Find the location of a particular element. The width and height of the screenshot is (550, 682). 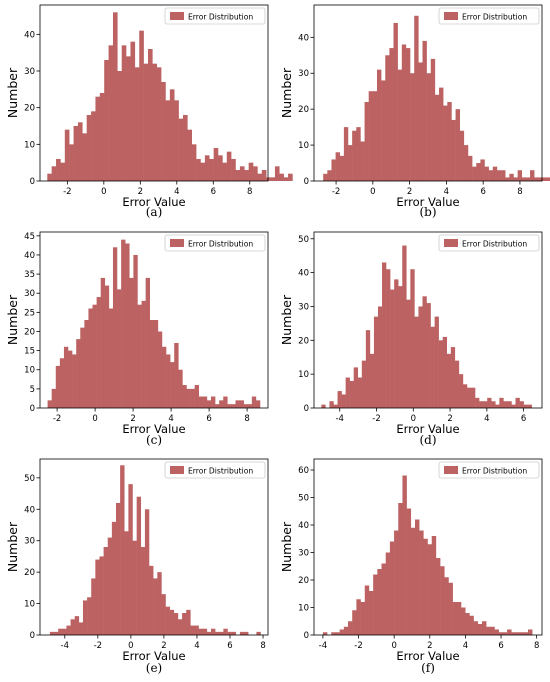

y-tick-label: 50 is located at coordinates (29, 479).